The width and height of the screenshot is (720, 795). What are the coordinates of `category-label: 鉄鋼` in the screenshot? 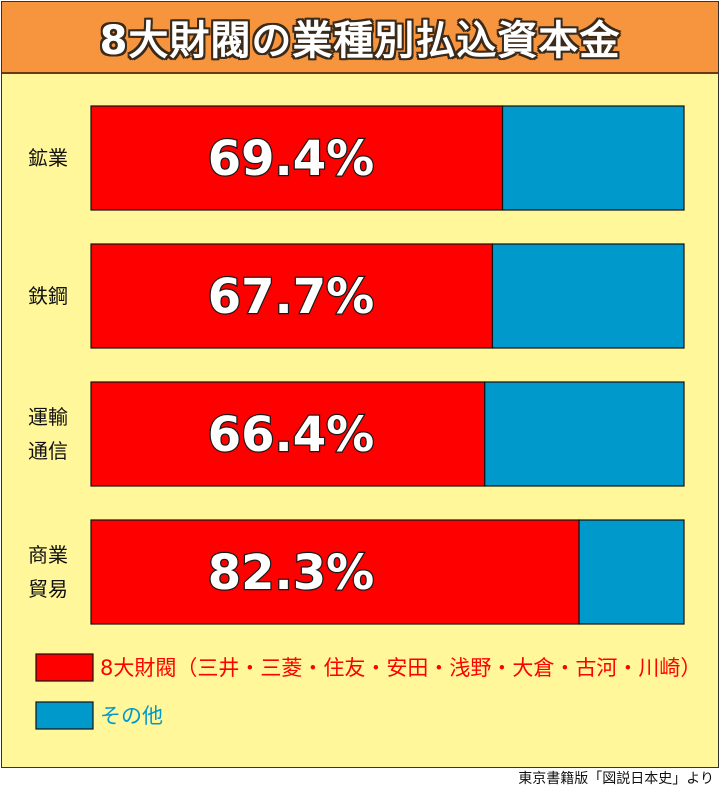 It's located at (48, 296).